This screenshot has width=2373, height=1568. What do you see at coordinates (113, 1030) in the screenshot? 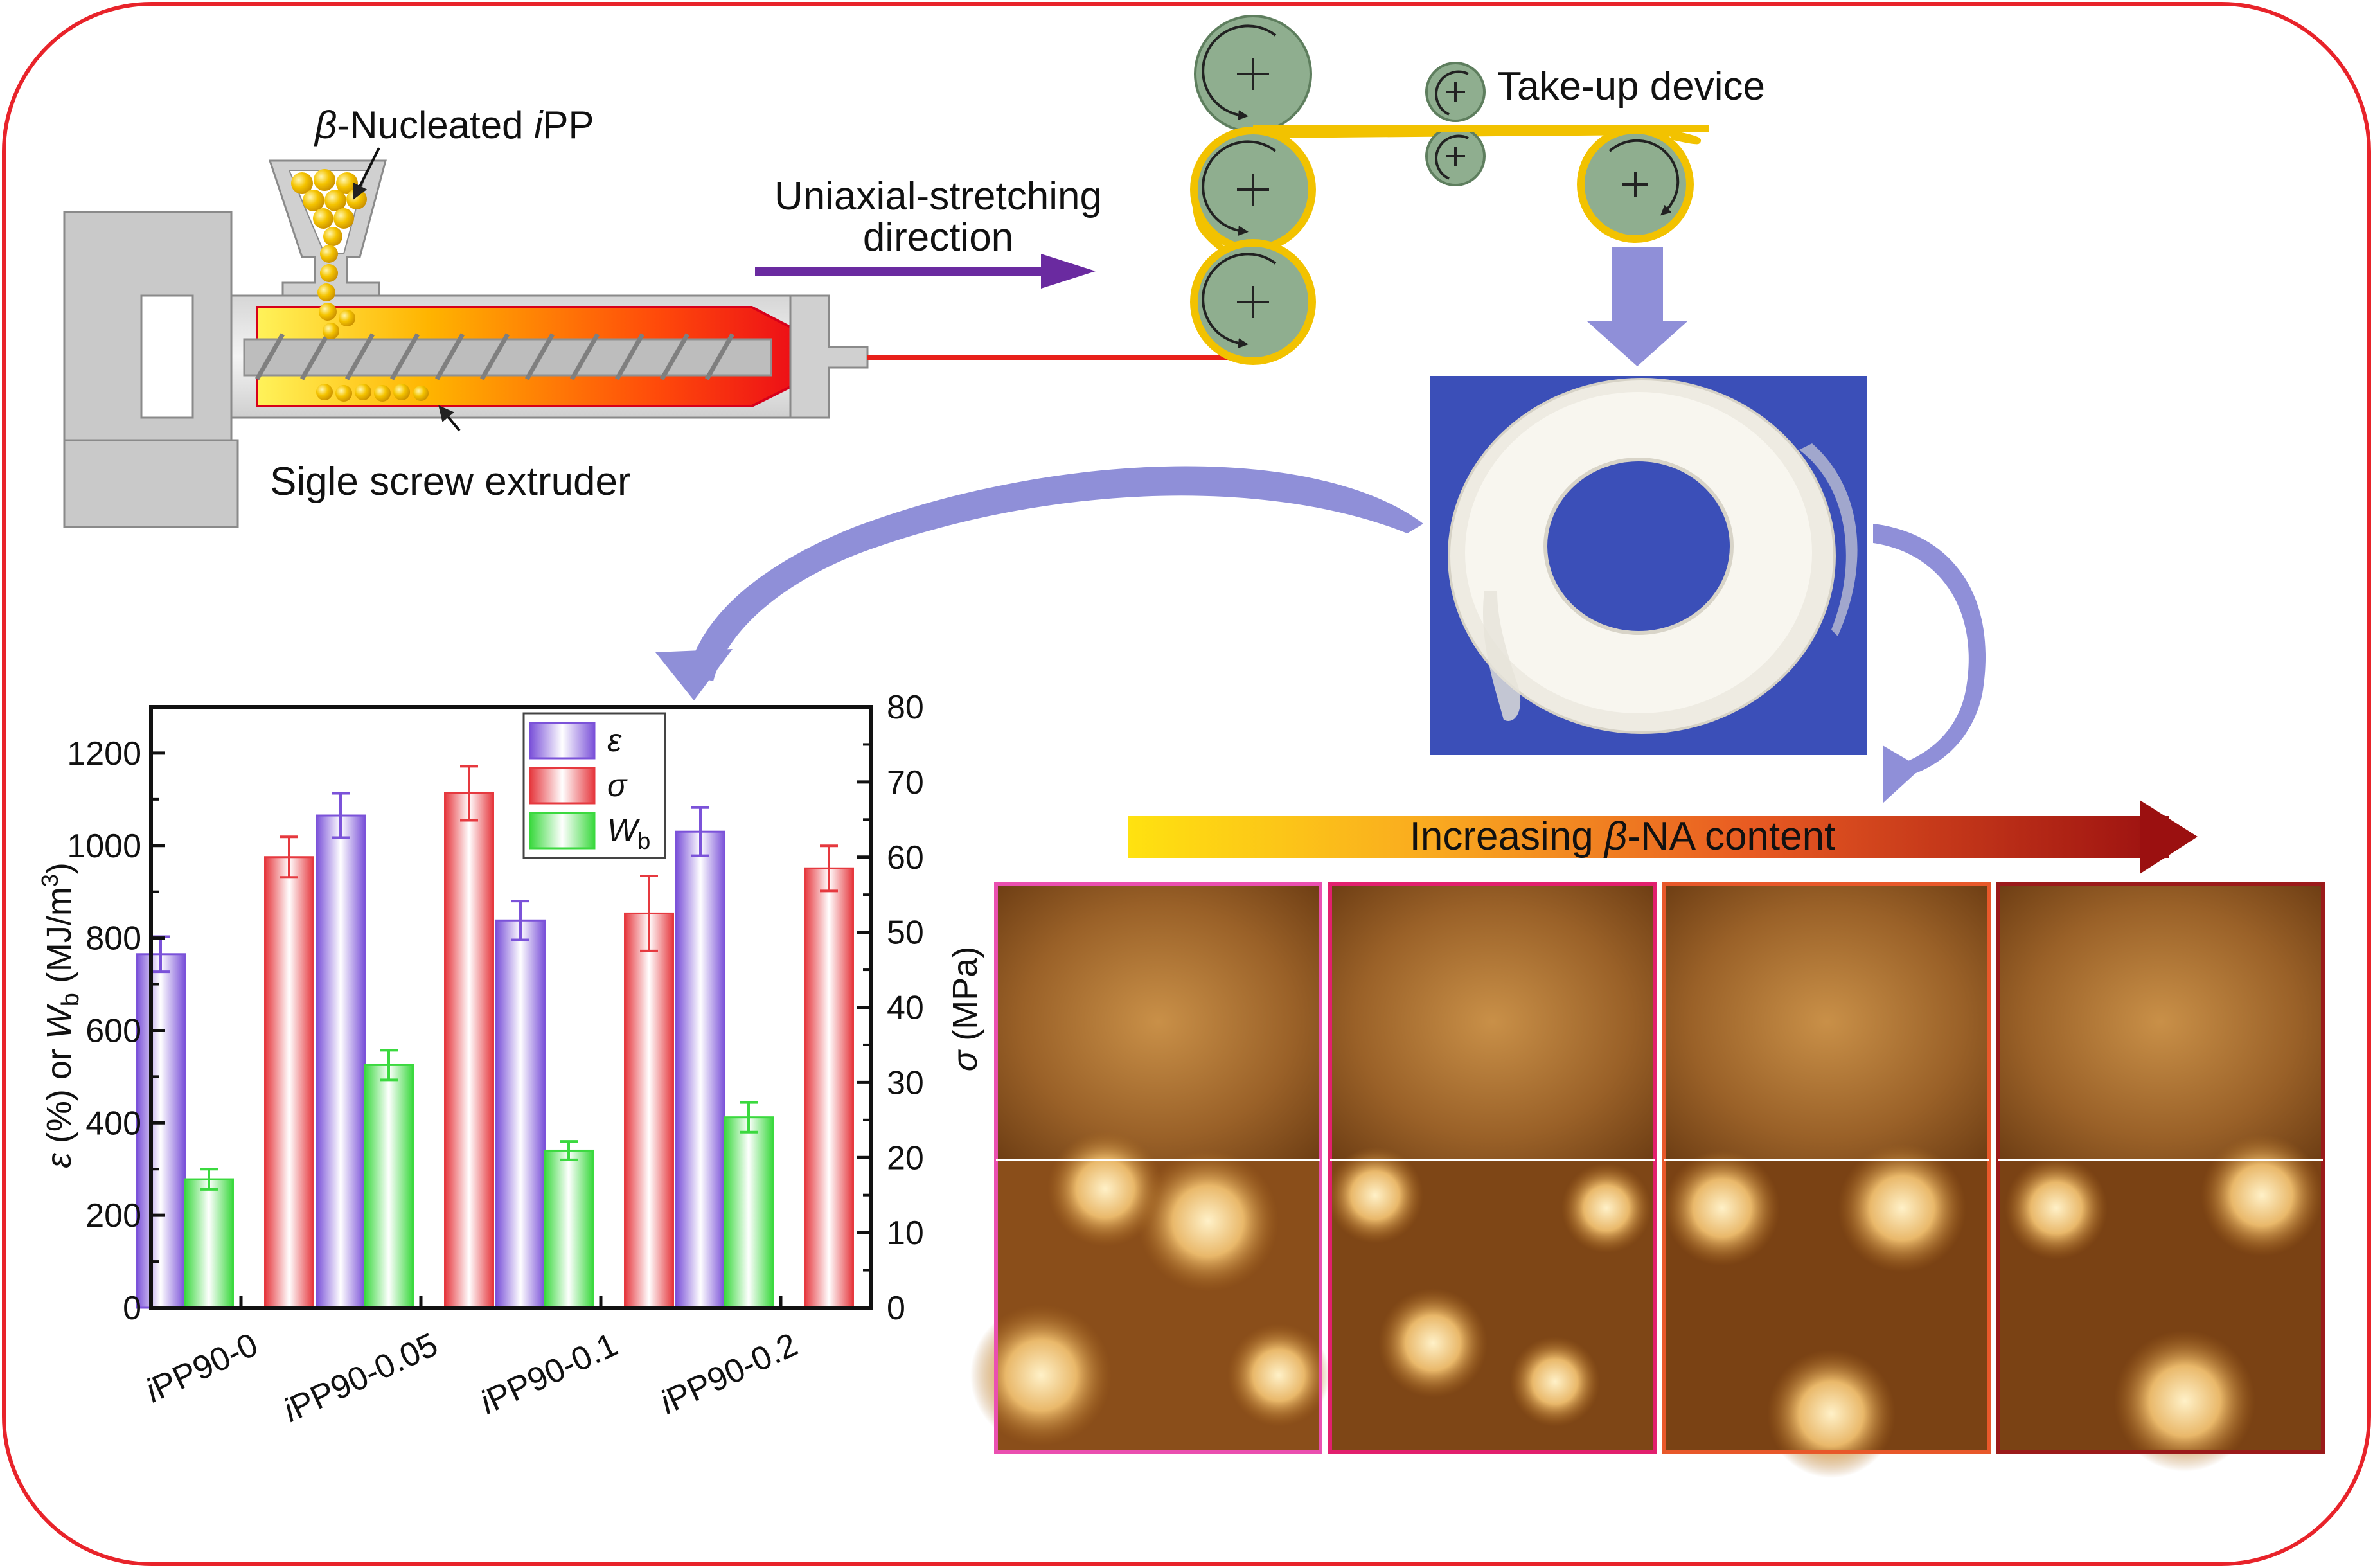
I see `left-tick-label: 600` at bounding box center [113, 1030].